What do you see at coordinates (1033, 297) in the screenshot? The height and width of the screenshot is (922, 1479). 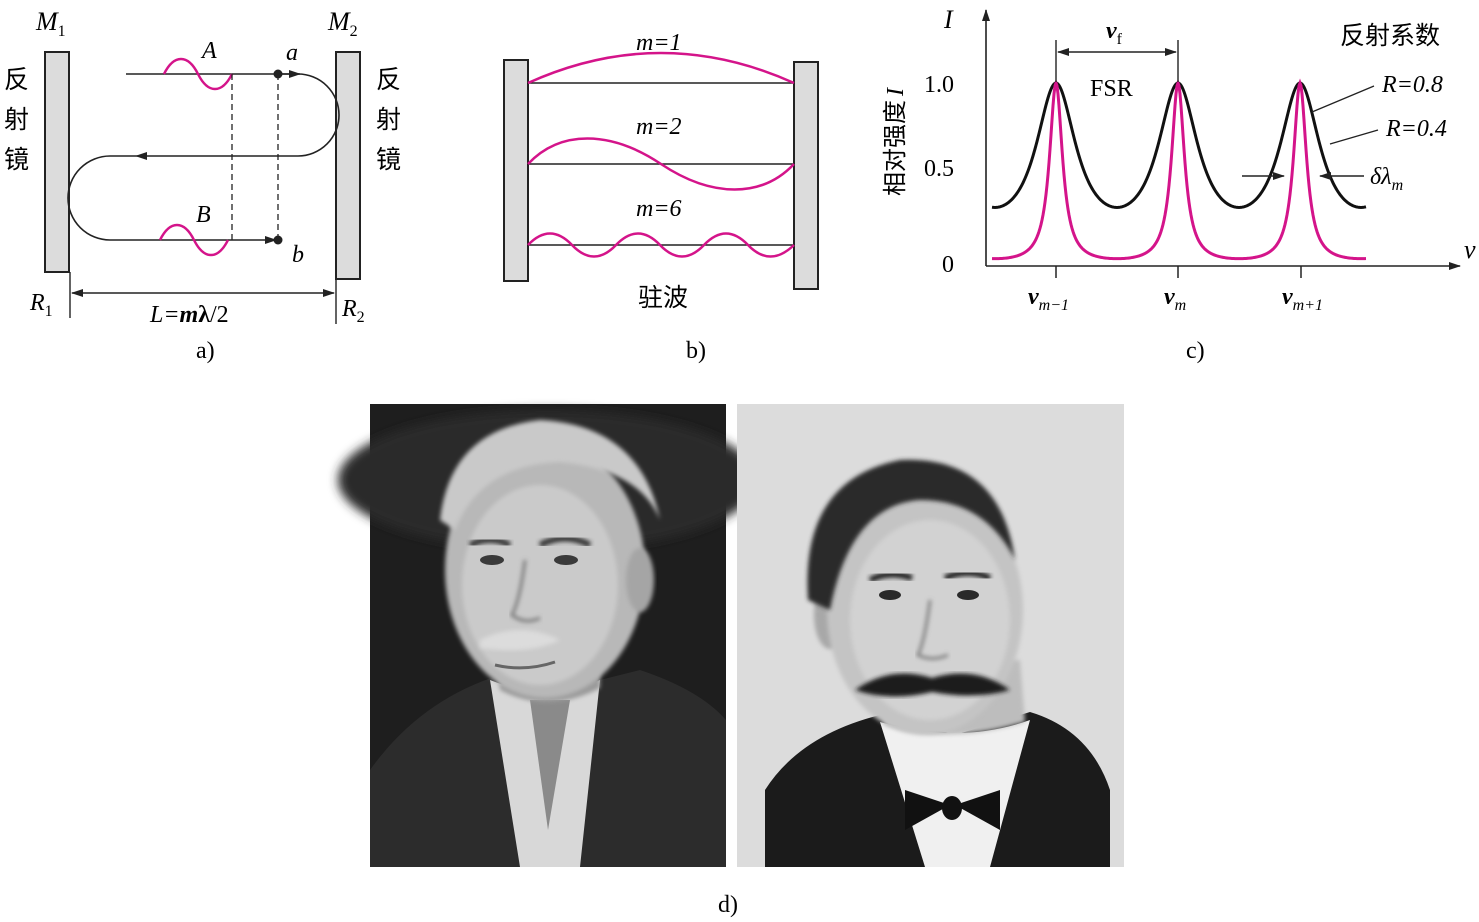 I see `xtick-1-main: ν` at bounding box center [1033, 297].